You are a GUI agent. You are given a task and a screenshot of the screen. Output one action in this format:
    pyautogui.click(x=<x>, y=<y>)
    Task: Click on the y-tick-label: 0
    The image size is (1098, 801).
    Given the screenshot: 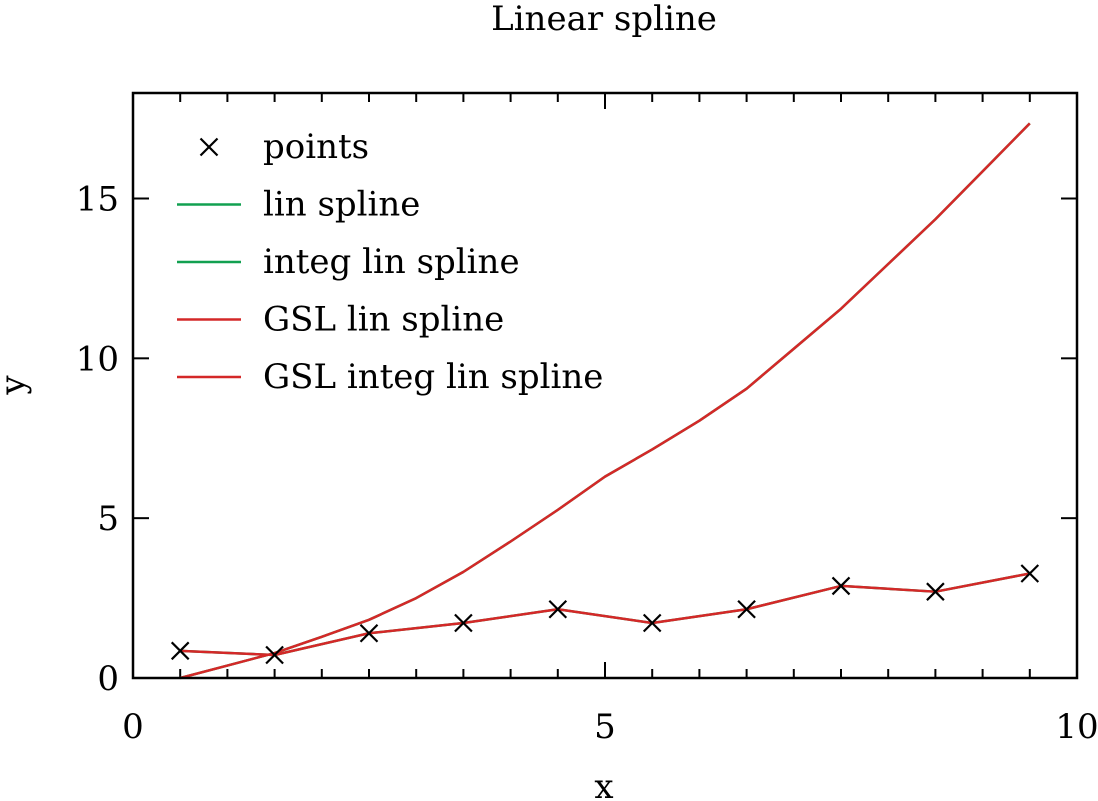 What is the action you would take?
    pyautogui.click(x=108, y=679)
    